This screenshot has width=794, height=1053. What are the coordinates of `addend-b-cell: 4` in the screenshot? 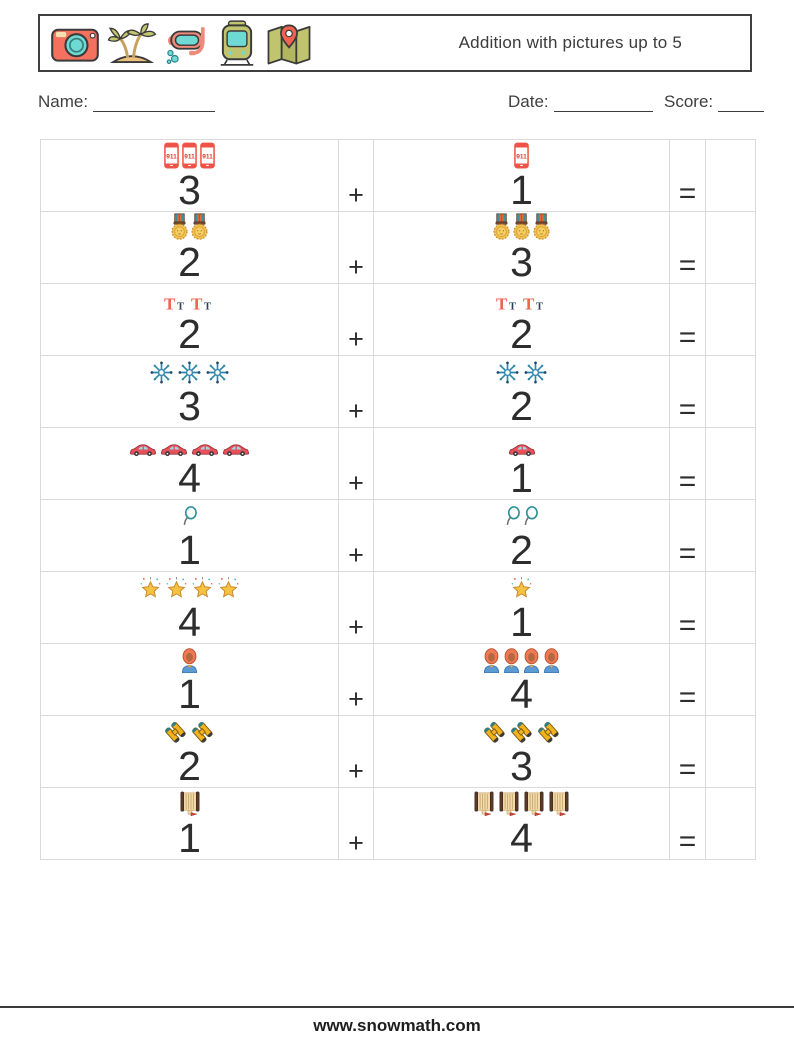 It's located at (521, 824).